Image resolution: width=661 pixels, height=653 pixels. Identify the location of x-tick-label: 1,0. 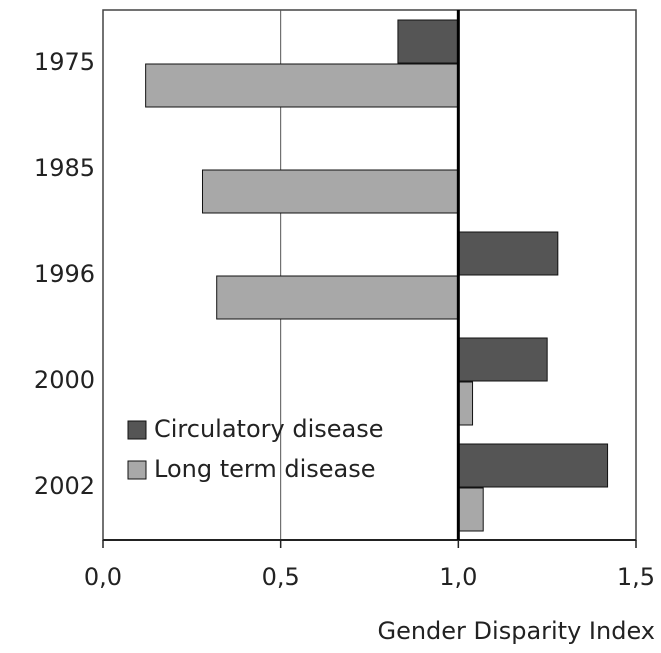
(458, 577).